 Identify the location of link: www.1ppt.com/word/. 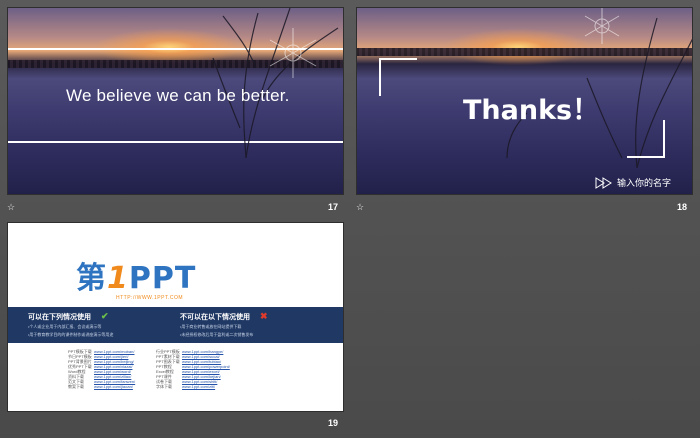
(112, 371).